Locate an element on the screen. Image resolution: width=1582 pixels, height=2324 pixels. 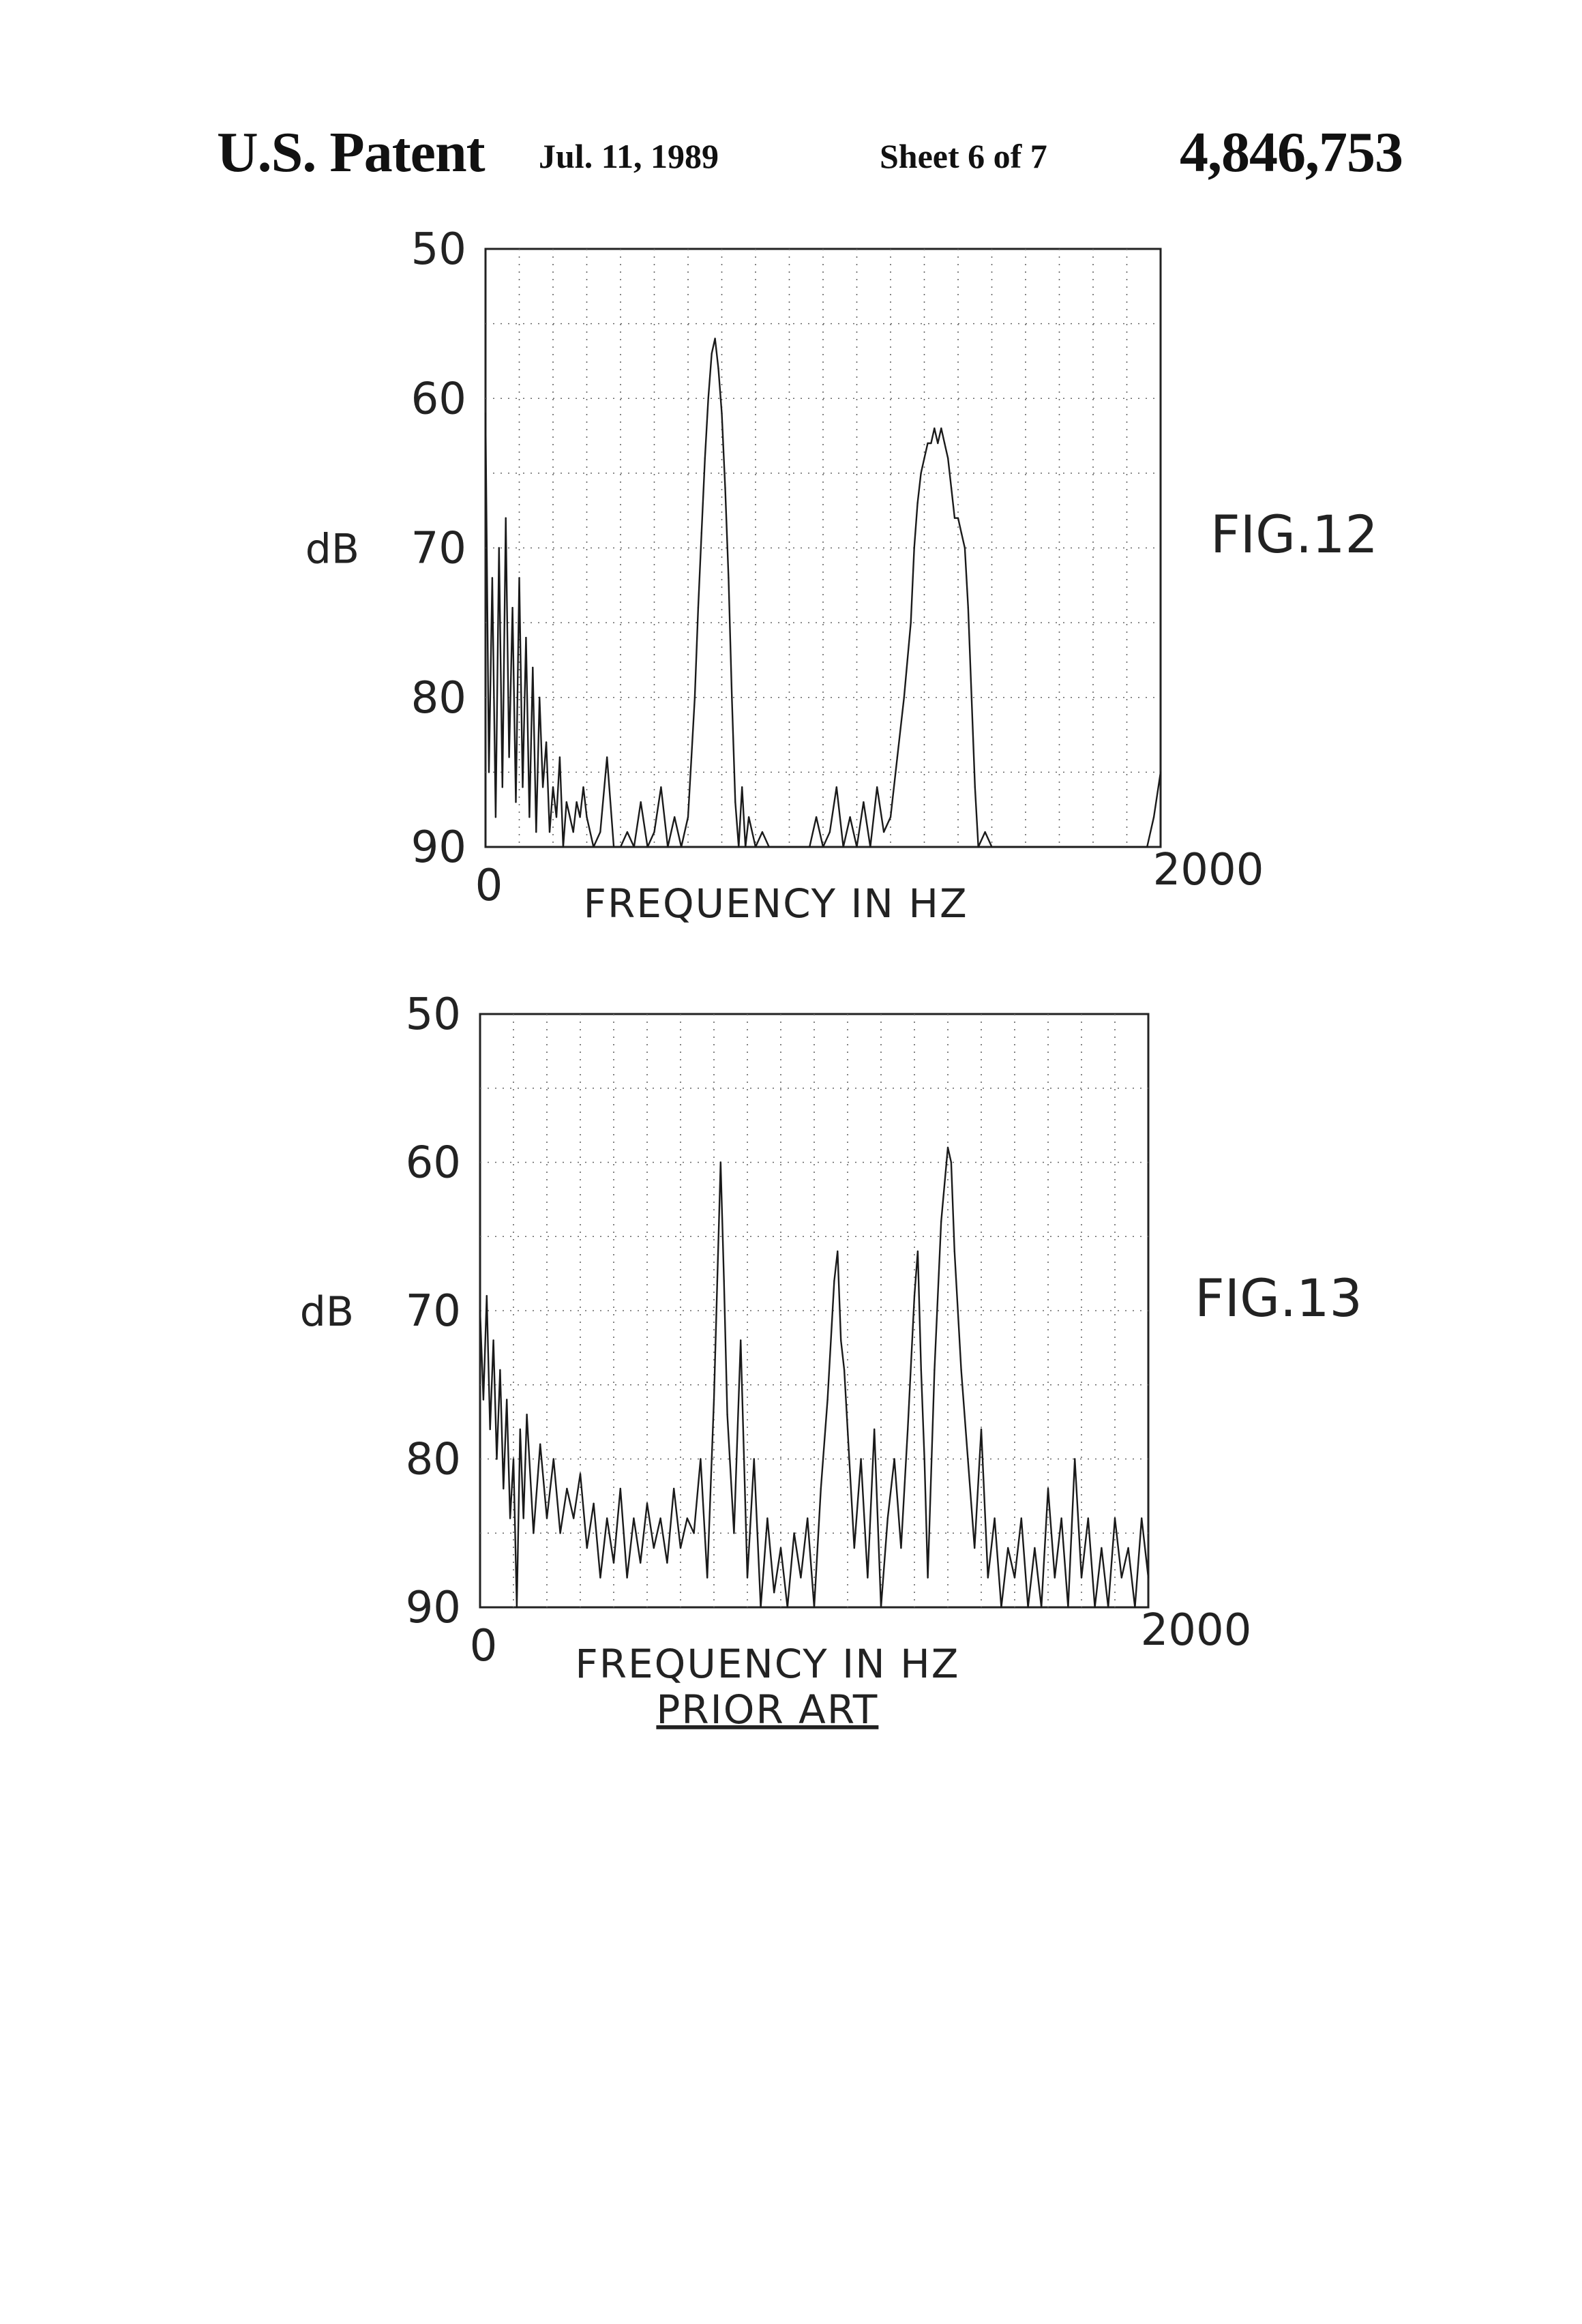
y-tick-label: 60 is located at coordinates (438, 399).